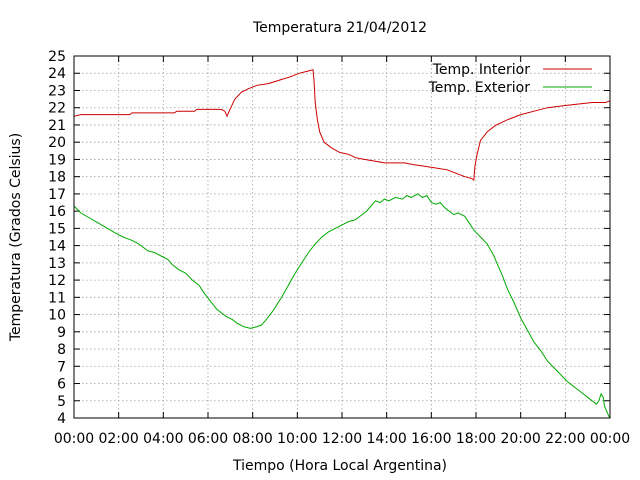 The image size is (640, 480). I want to click on x-tick-label: 12:00, so click(342, 439).